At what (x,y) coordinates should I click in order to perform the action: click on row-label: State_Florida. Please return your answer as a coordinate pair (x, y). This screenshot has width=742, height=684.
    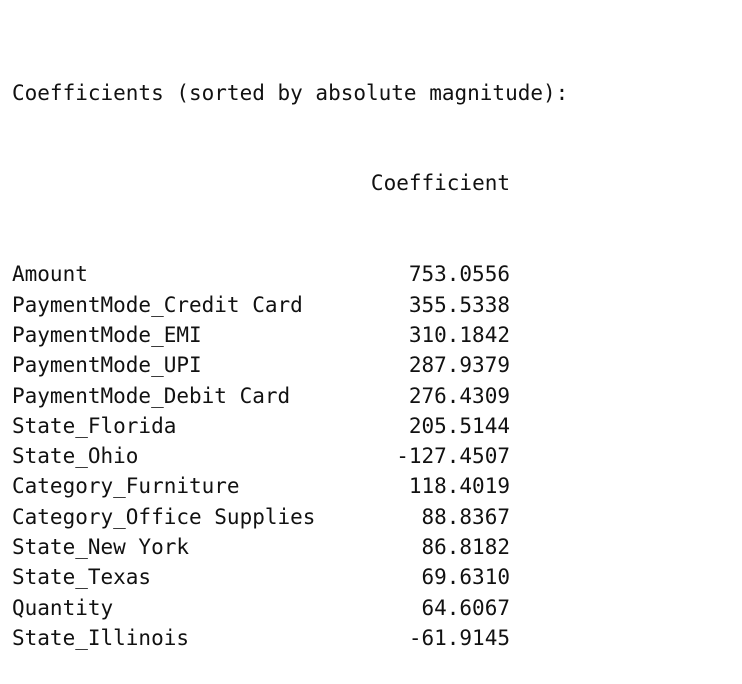
    Looking at the image, I should click on (94, 425).